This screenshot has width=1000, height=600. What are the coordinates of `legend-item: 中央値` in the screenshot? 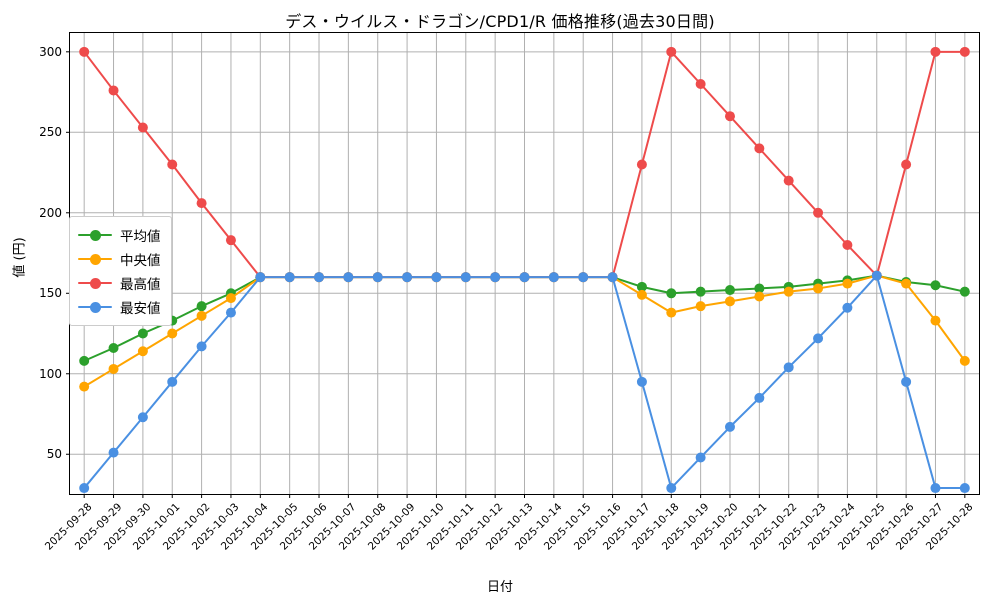 It's located at (119, 259).